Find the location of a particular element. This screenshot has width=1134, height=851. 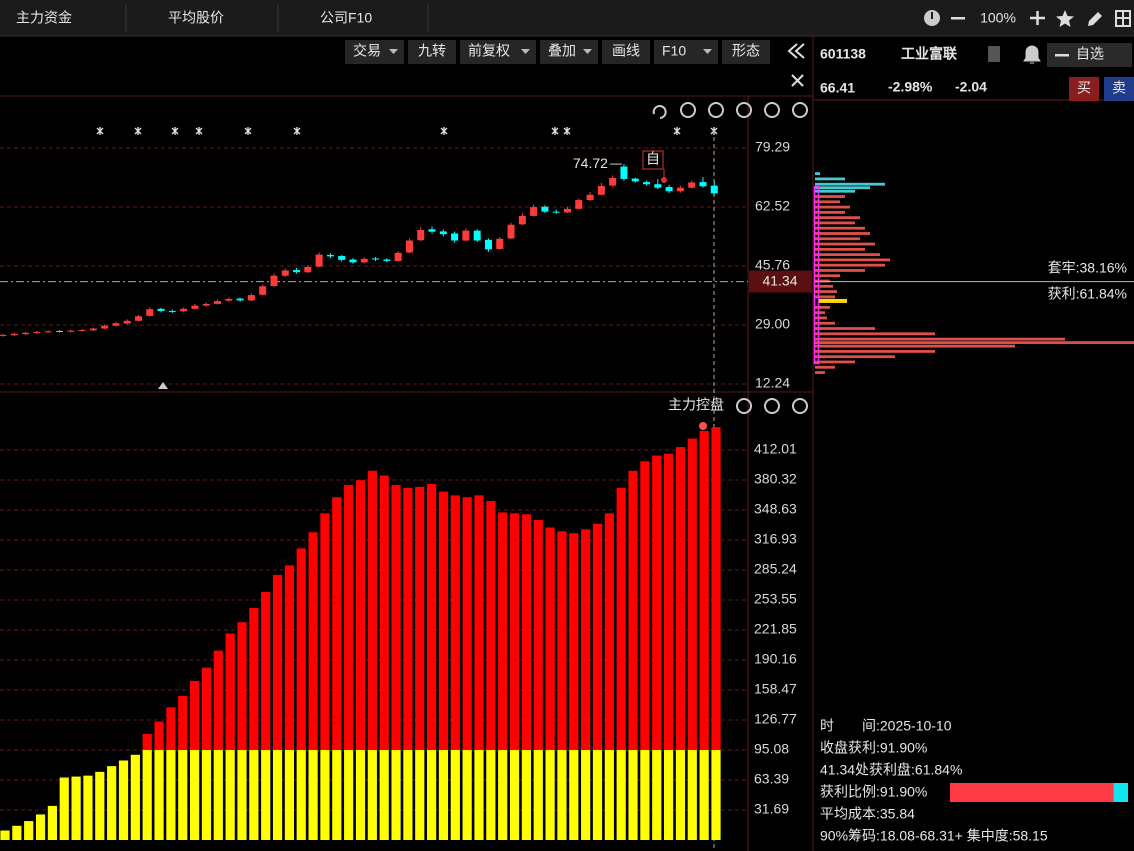

y-tick-label: 316.93 is located at coordinates (775, 539).